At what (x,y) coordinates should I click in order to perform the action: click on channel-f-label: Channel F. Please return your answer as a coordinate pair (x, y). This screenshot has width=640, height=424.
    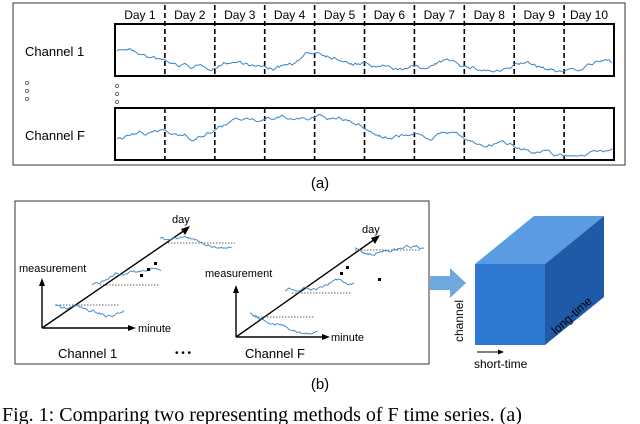
    Looking at the image, I should click on (55, 135).